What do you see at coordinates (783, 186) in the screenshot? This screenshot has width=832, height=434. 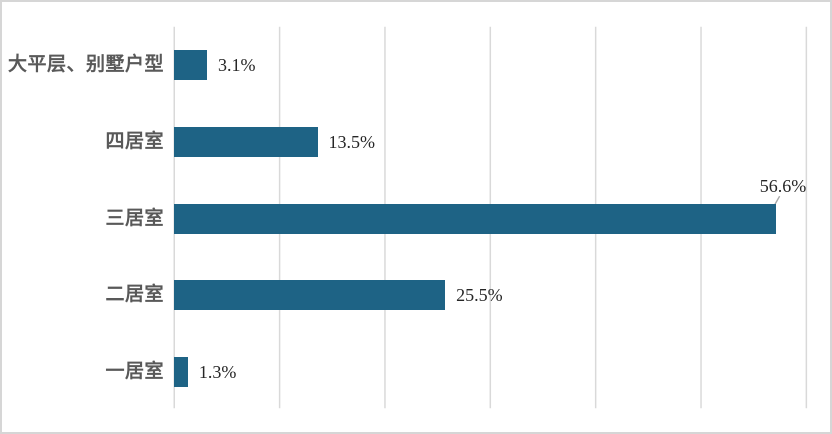 I see `value-label: 56.6%` at bounding box center [783, 186].